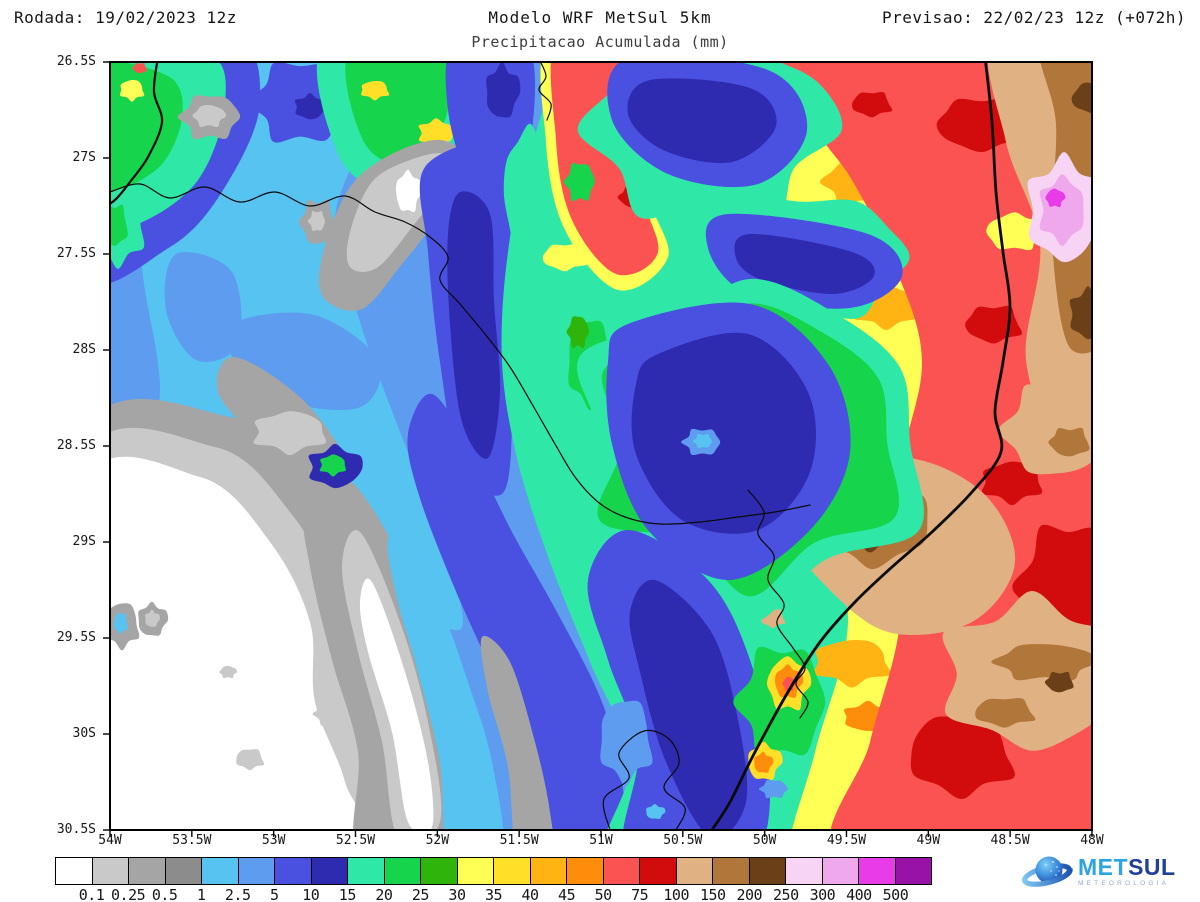 The width and height of the screenshot is (1200, 902). Describe the element at coordinates (764, 762) in the screenshot. I see `precip-region-or` at that location.